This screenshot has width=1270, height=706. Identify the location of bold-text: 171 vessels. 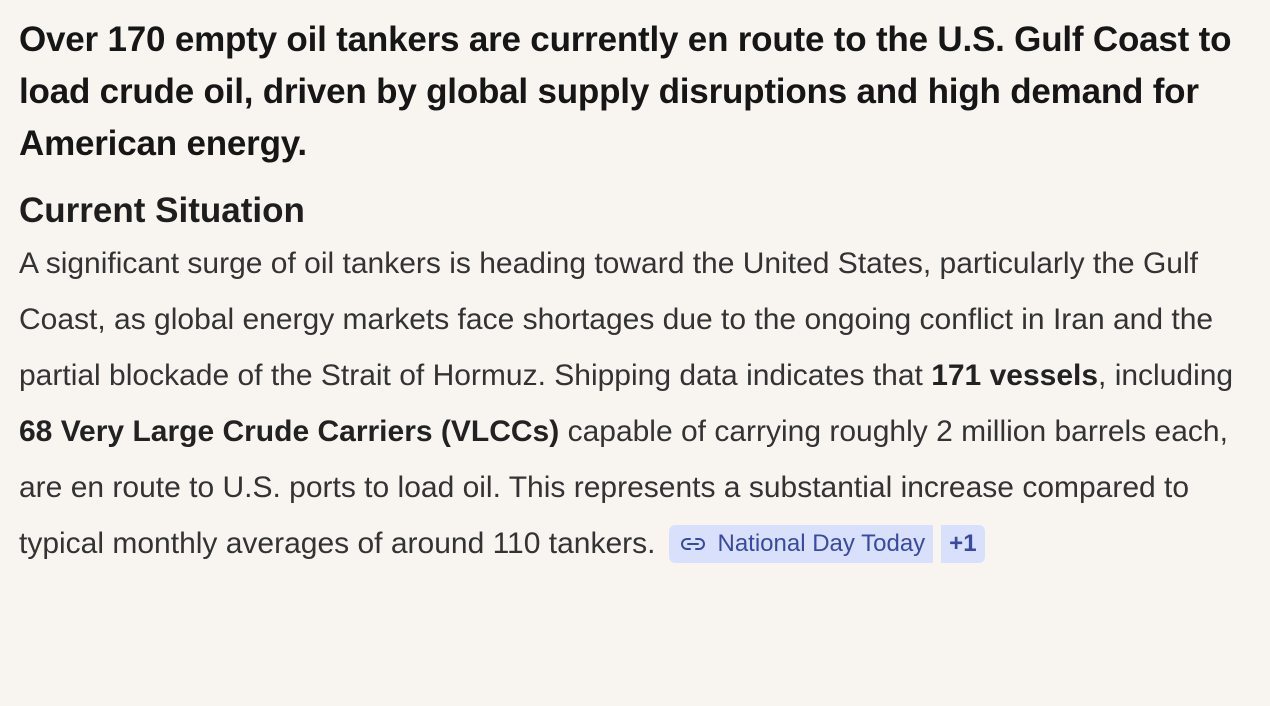
(1015, 375).